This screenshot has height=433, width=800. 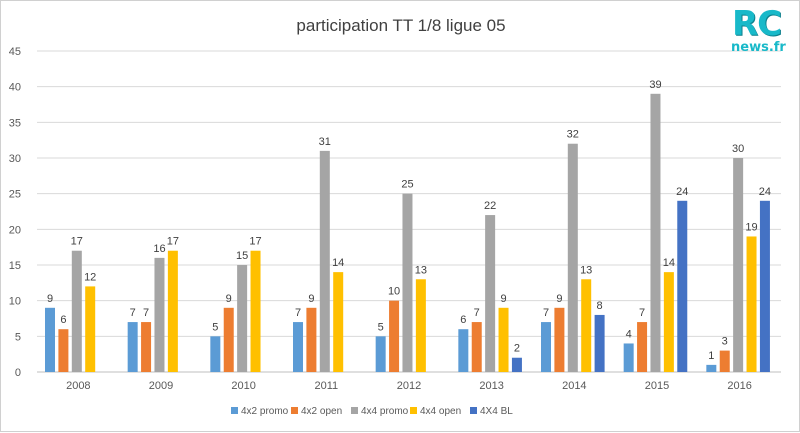 What do you see at coordinates (407, 185) in the screenshot?
I see `data-label: 25` at bounding box center [407, 185].